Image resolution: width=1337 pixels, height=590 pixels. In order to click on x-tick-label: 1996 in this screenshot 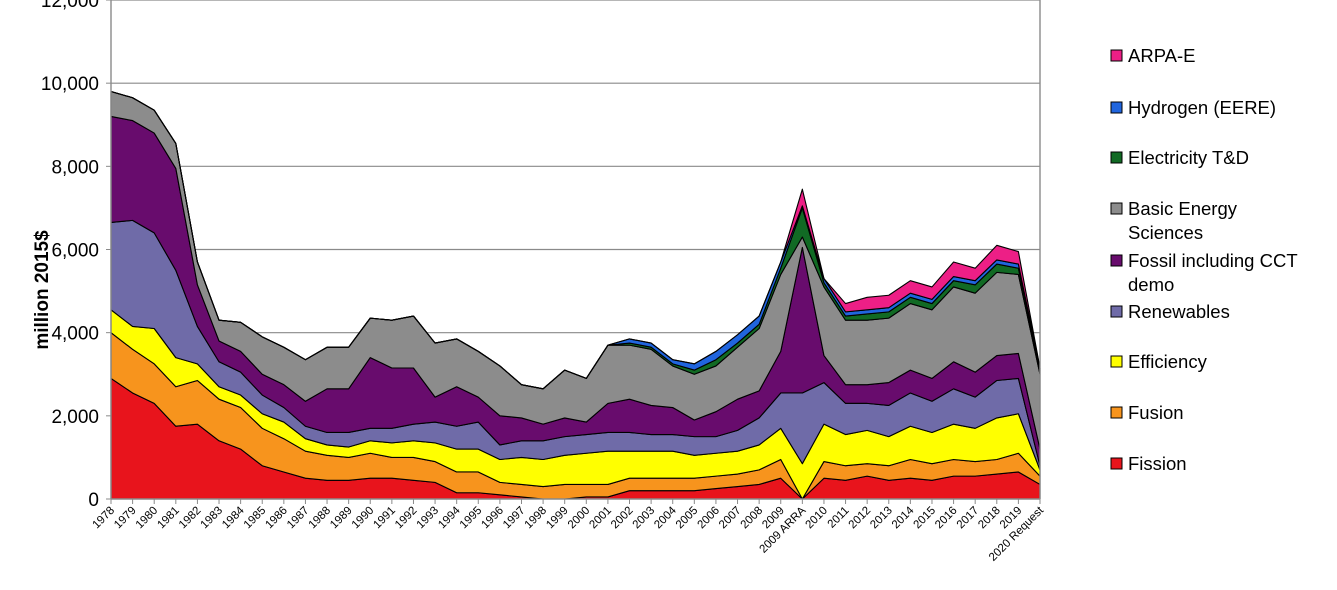, I will do `click(492, 518)`.